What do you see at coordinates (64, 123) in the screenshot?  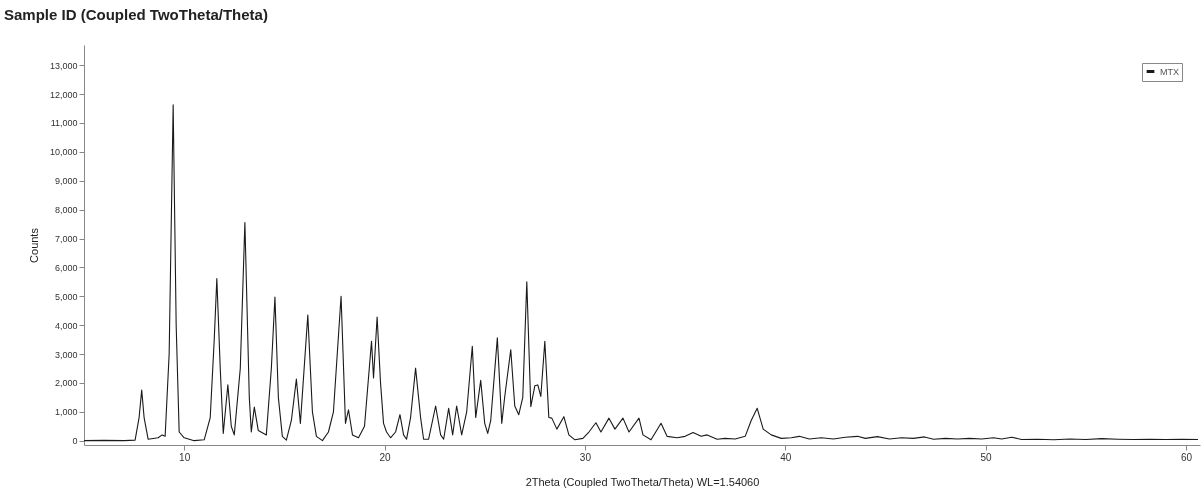 I see `y-tick-label: 11,000` at bounding box center [64, 123].